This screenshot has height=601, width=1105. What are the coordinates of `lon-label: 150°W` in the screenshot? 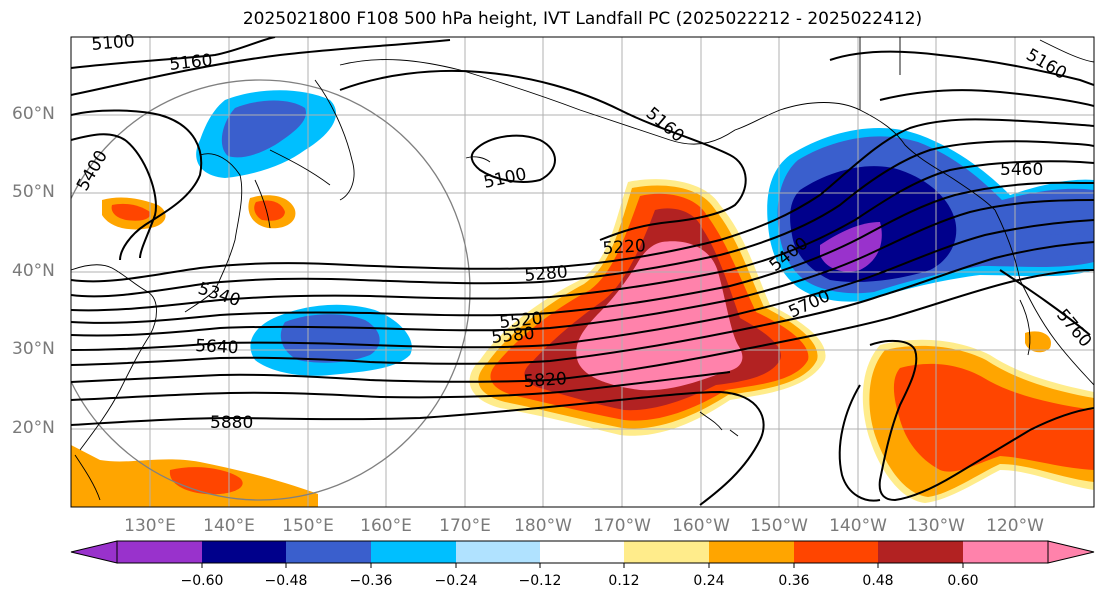 It's located at (779, 526).